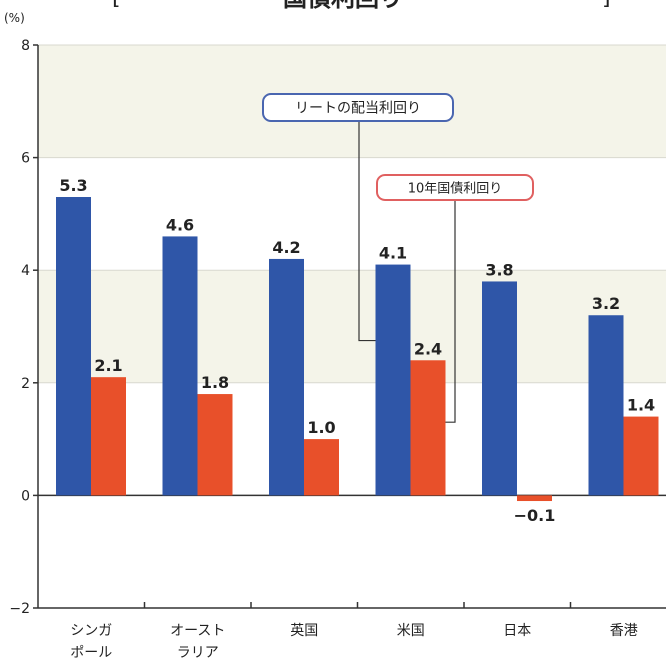 This screenshot has height=664, width=666. I want to click on y-axis-unit-label: (%), so click(14, 18).